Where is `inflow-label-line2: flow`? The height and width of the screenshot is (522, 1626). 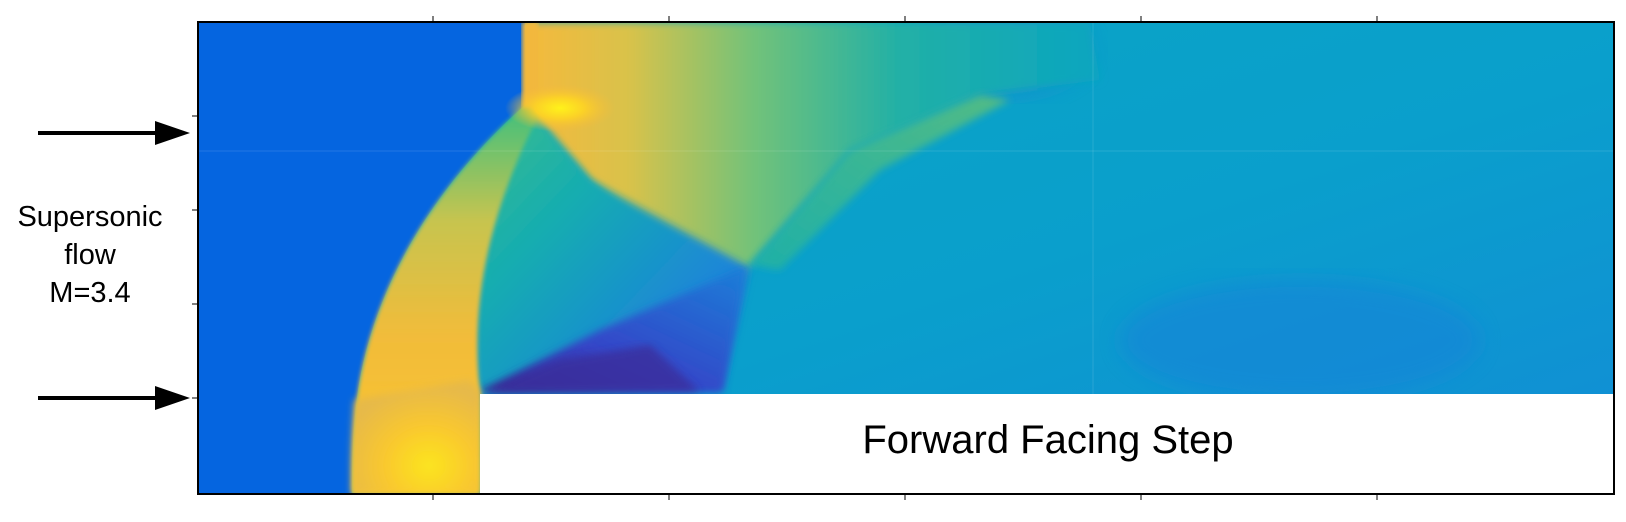 inflow-label-line2: flow is located at coordinates (90, 255).